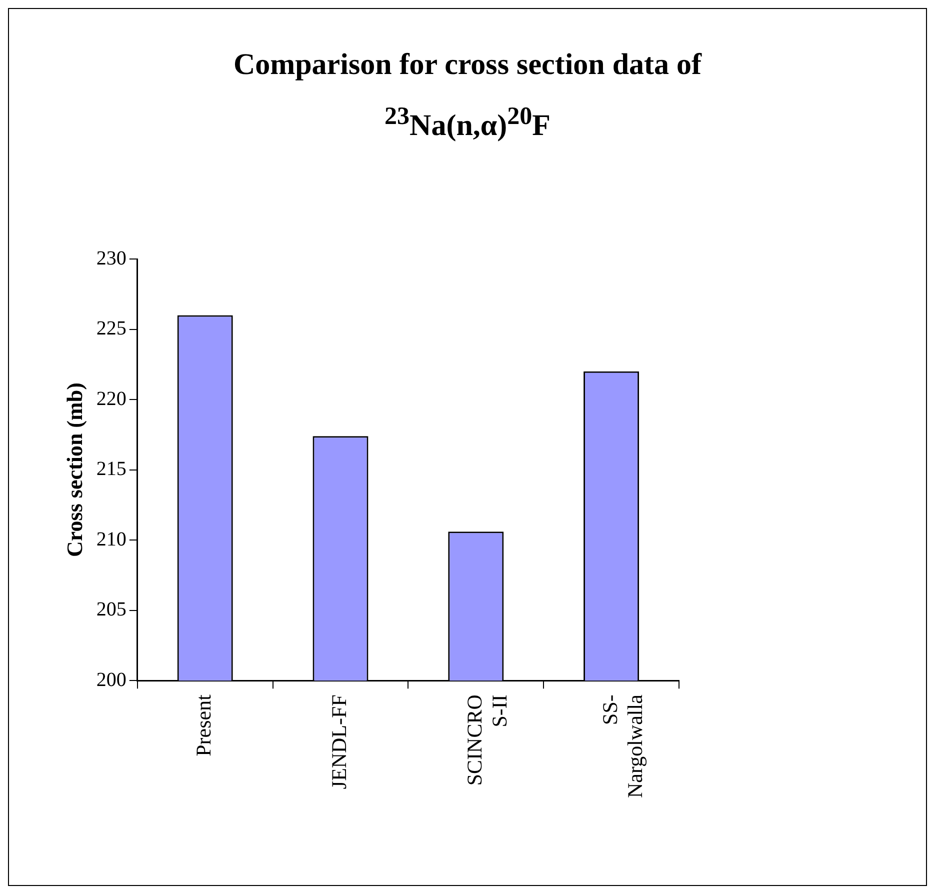 Image resolution: width=935 pixels, height=894 pixels. Describe the element at coordinates (339, 742) in the screenshot. I see `x-tick-label: JENDL-FF` at that location.